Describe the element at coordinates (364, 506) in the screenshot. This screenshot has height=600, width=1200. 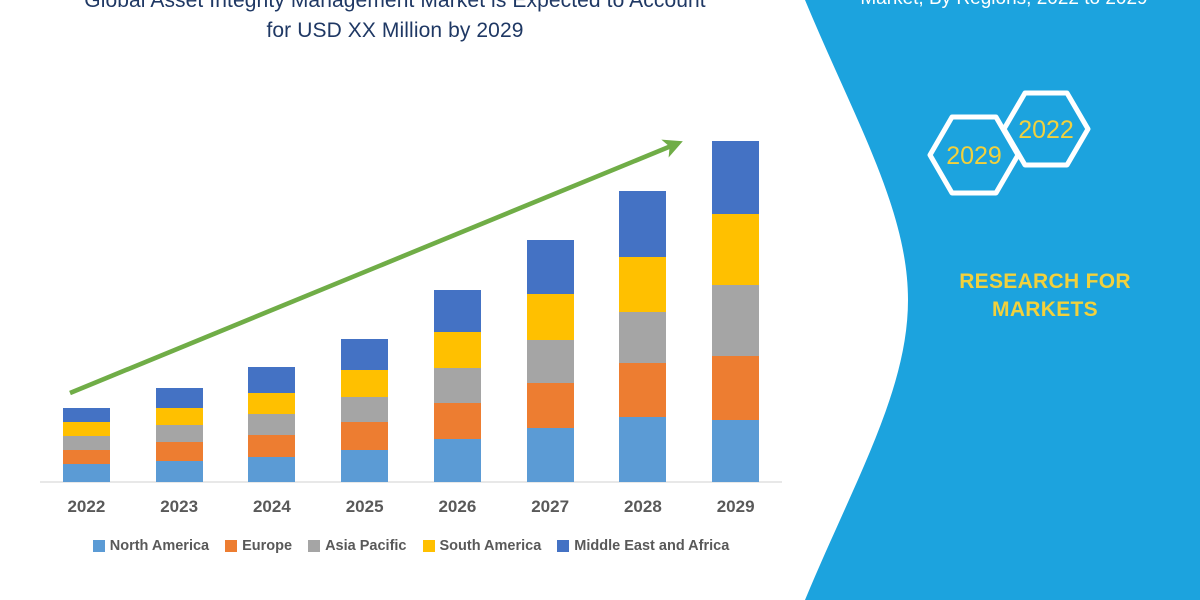
I see `x-axis-label-2025: 2025` at that location.